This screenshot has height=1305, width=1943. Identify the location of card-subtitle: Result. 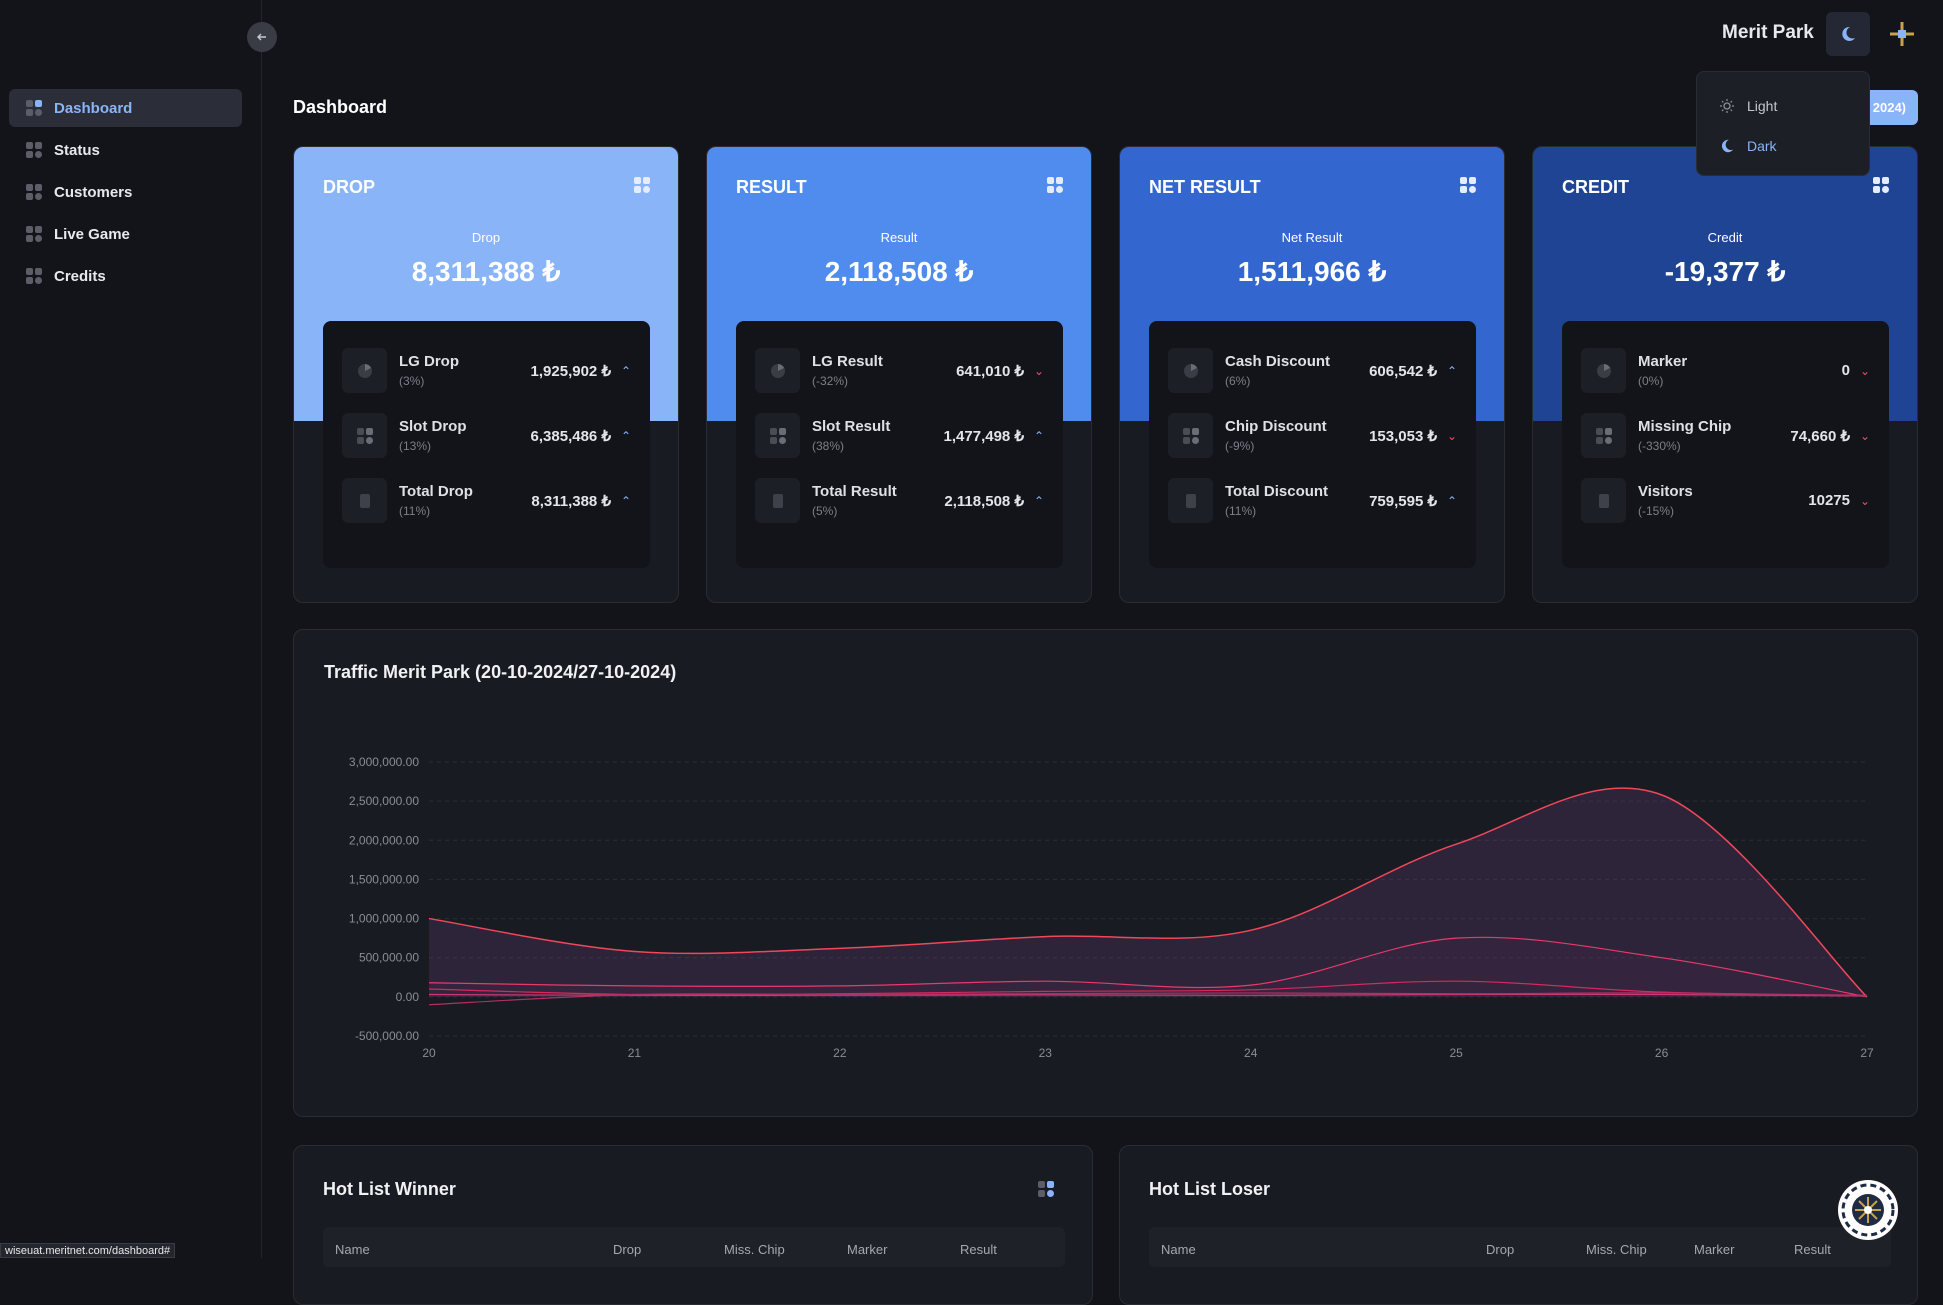
(899, 237).